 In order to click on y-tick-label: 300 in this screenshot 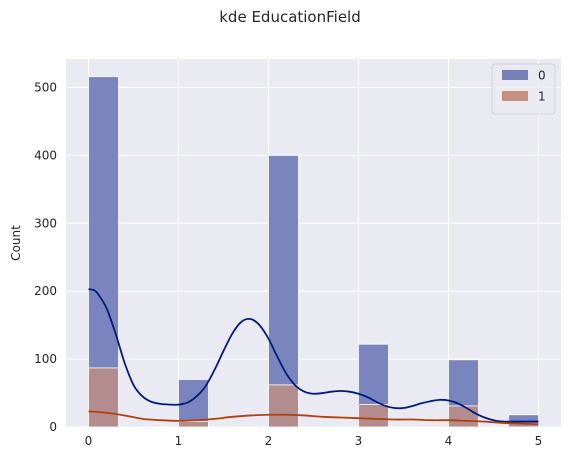, I will do `click(45, 223)`.